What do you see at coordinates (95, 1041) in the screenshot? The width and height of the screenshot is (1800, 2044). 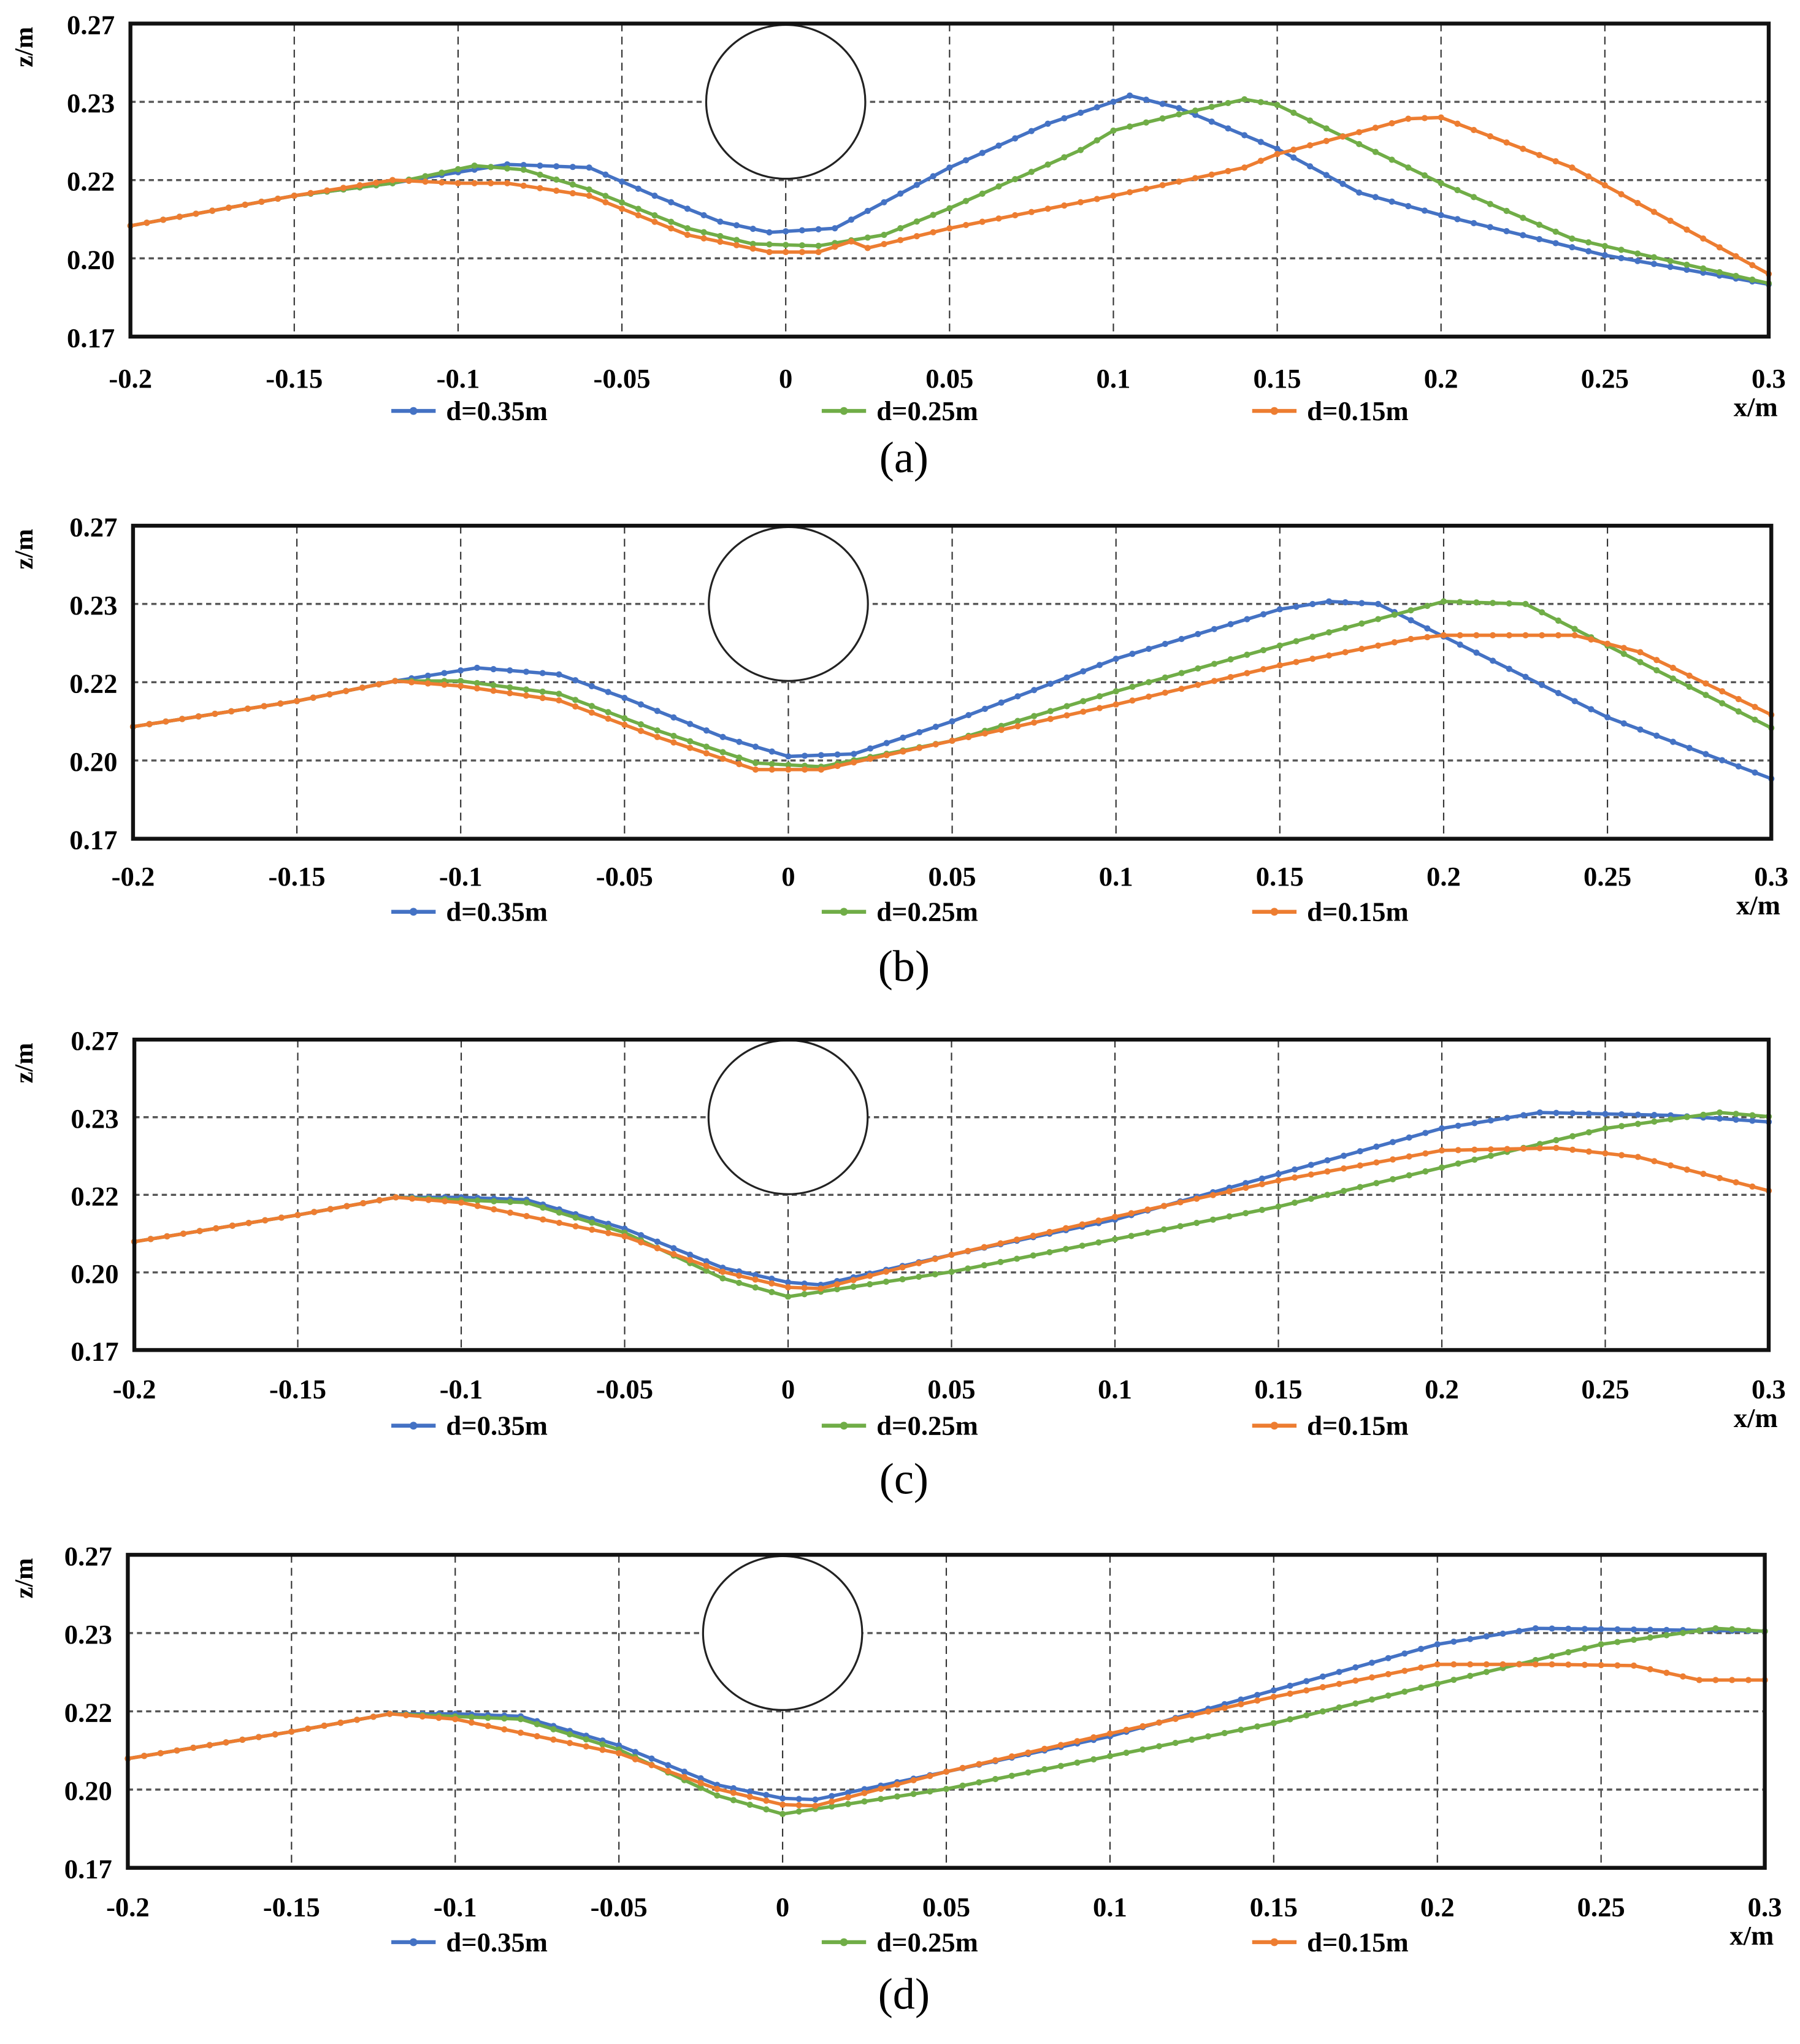 I see `y-tick-label: 0.27` at bounding box center [95, 1041].